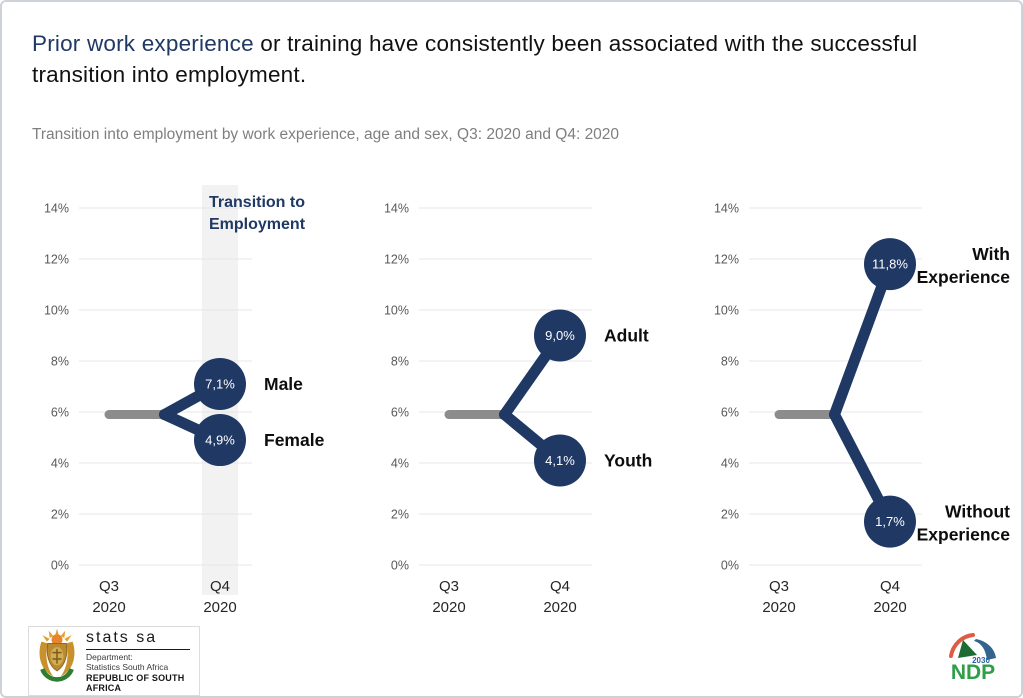 This screenshot has width=1023, height=698. I want to click on data-point-without-experience, so click(890, 521).